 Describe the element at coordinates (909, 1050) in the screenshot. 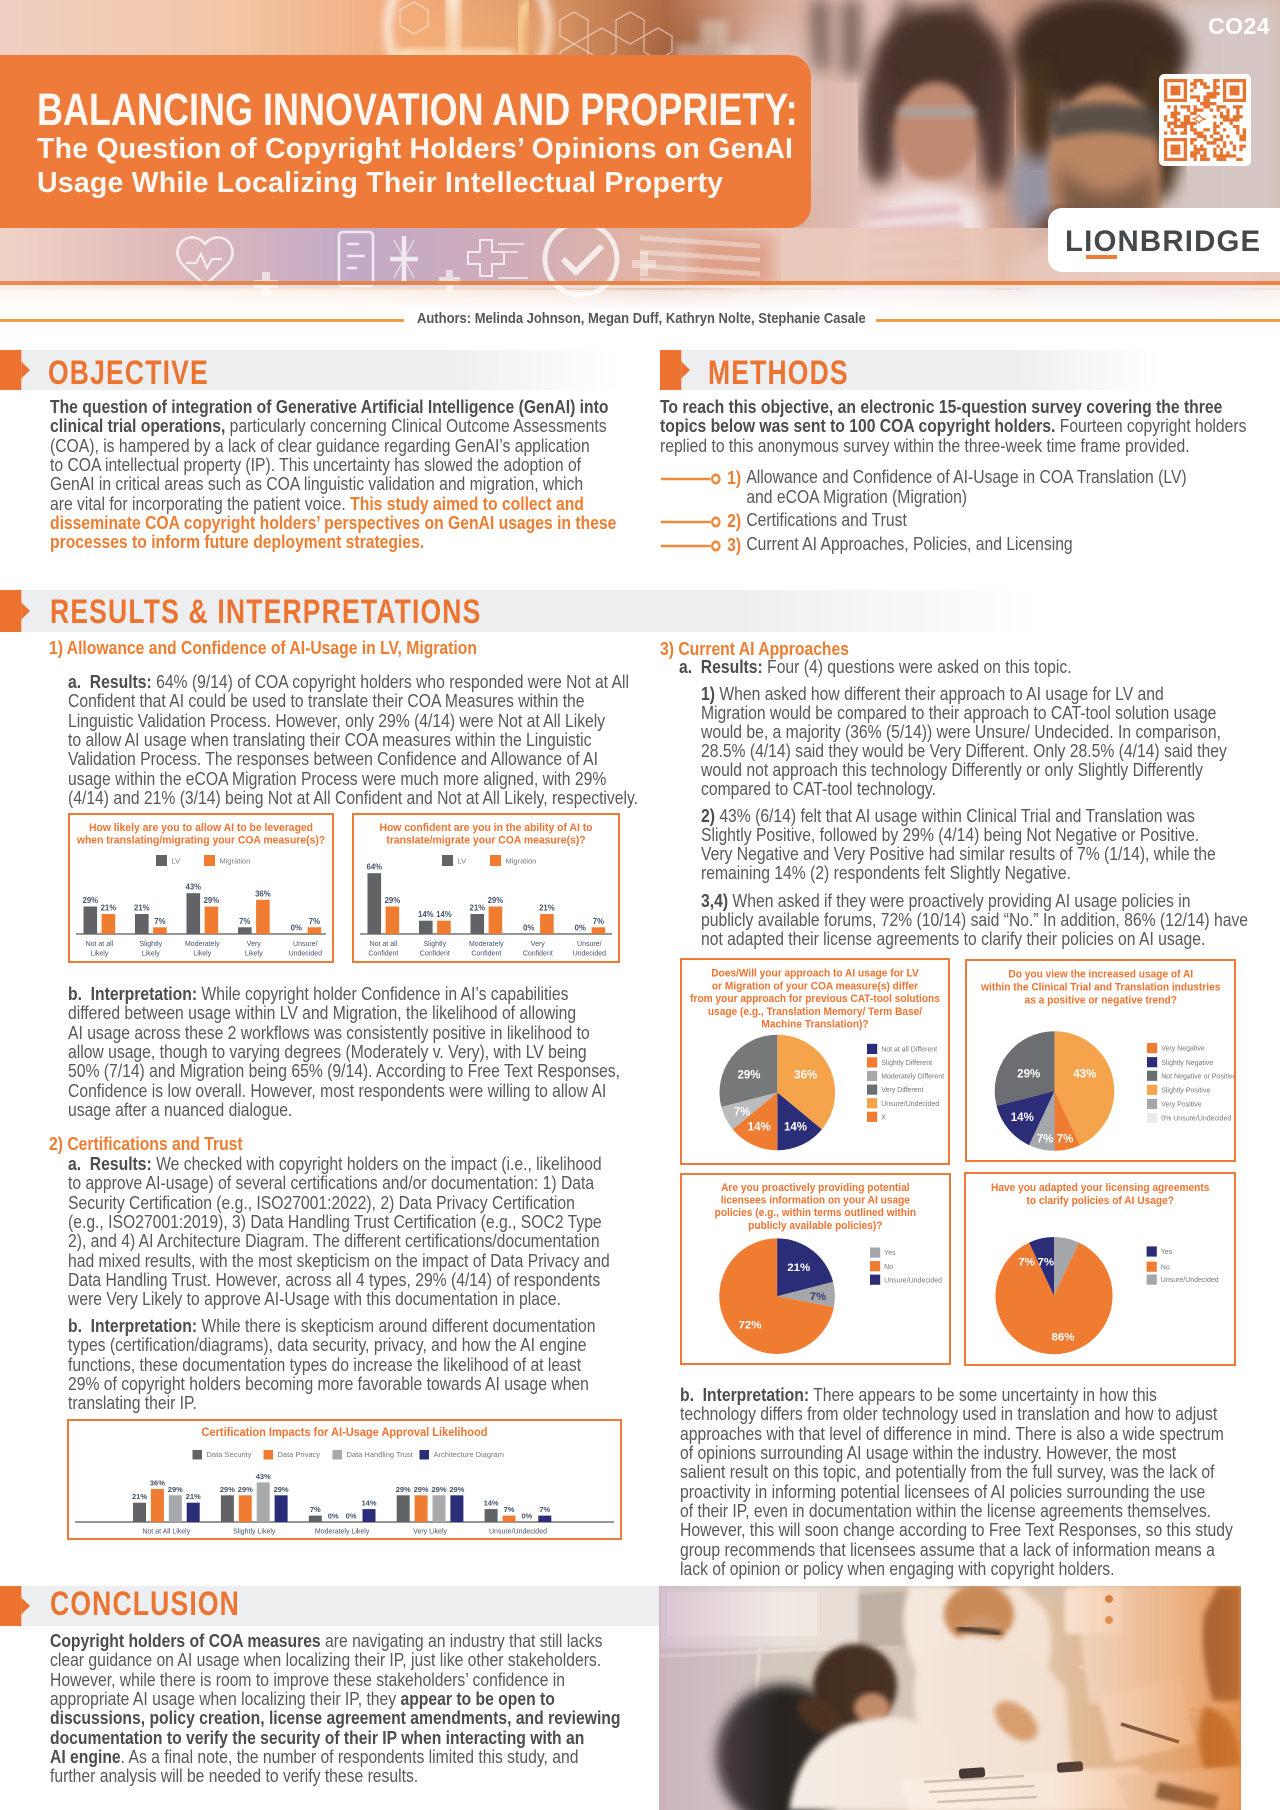

I see `svg-text: Not at all Different` at that location.